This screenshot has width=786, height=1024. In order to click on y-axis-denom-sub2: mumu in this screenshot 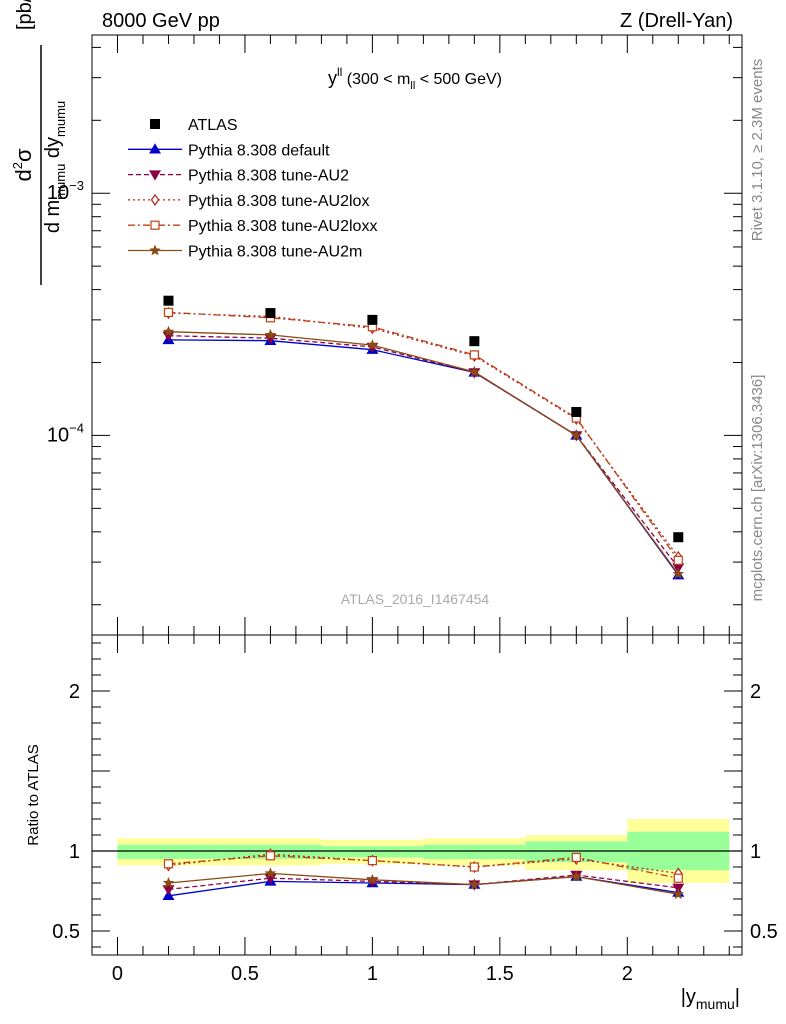, I will do `click(60, 119)`.